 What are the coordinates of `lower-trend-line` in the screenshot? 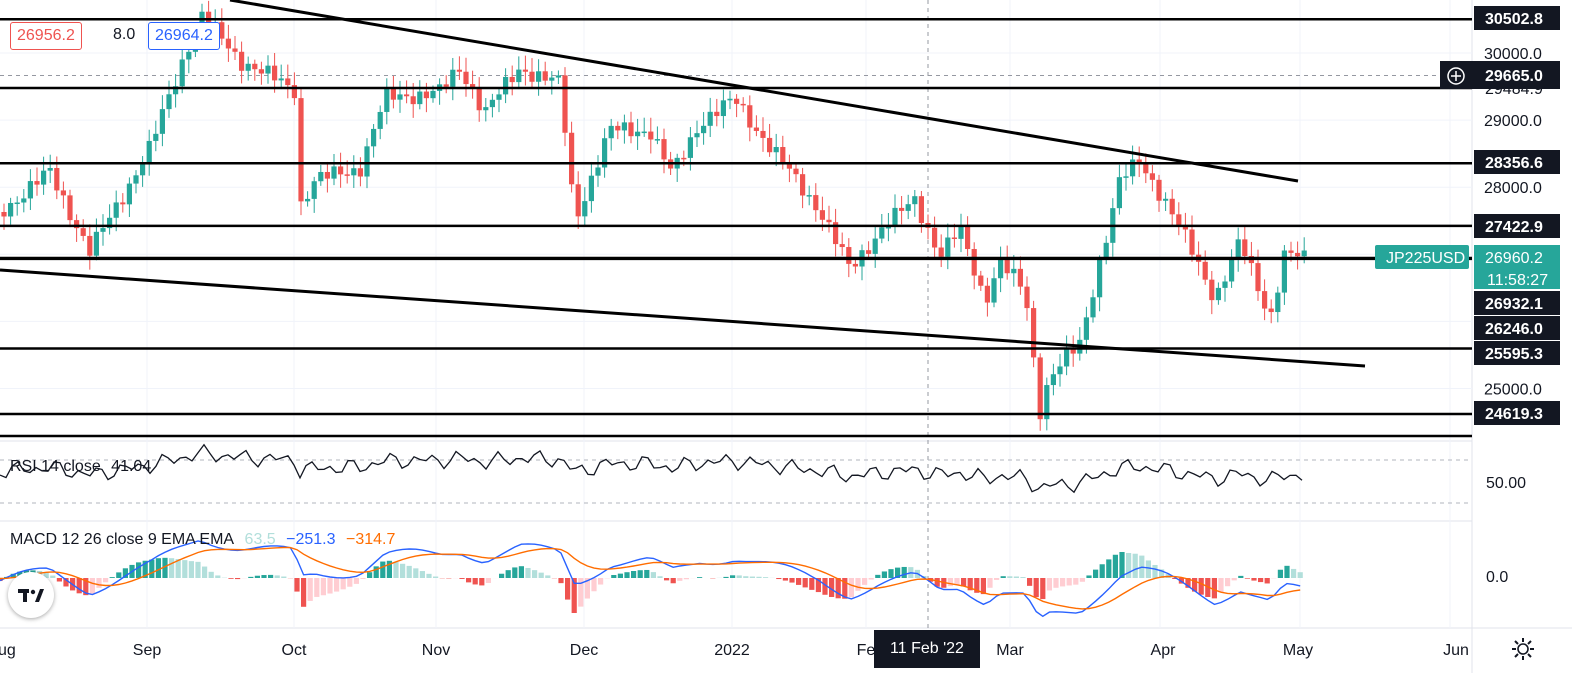 It's located at (683, 318).